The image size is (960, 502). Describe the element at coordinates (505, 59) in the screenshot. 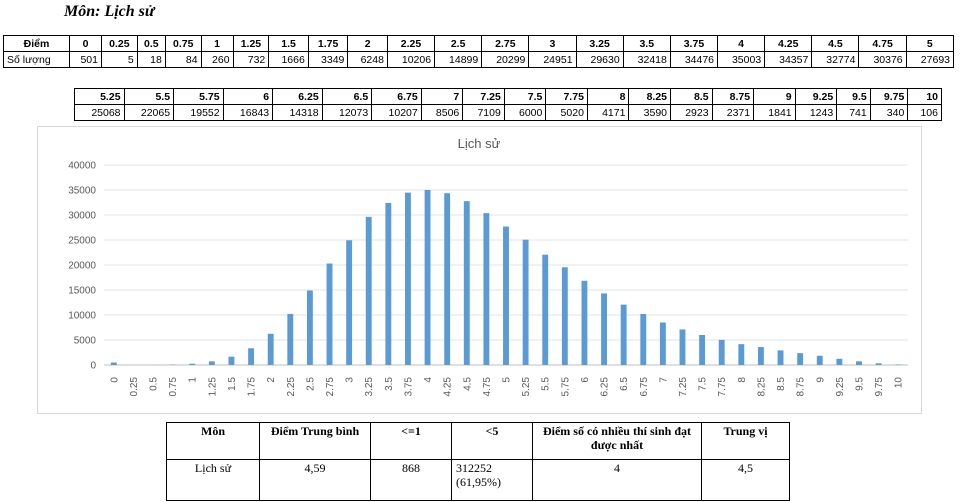

I see `count-cell: 20299` at that location.